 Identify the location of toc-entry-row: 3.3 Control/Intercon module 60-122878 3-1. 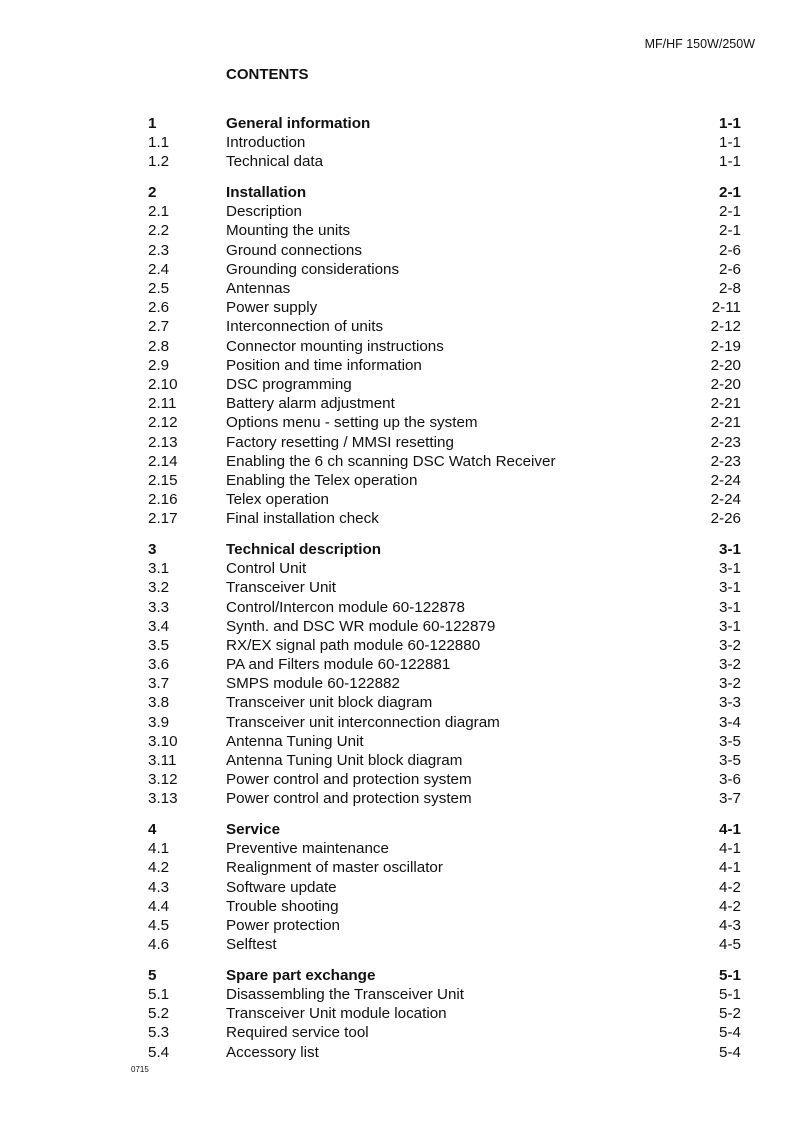
(444, 607).